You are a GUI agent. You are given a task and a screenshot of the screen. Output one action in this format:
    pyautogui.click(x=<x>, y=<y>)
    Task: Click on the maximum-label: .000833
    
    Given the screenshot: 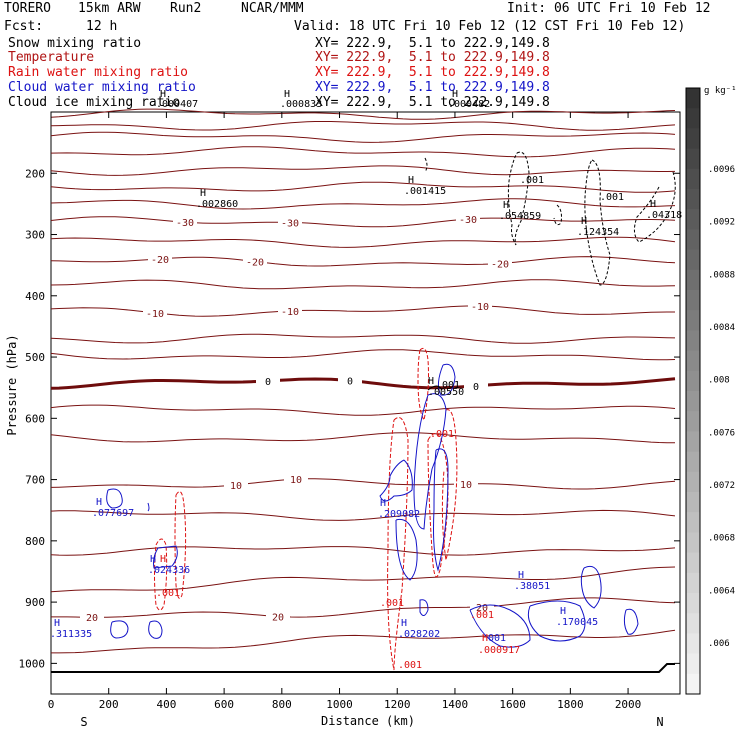 What is the action you would take?
    pyautogui.click(x=301, y=104)
    